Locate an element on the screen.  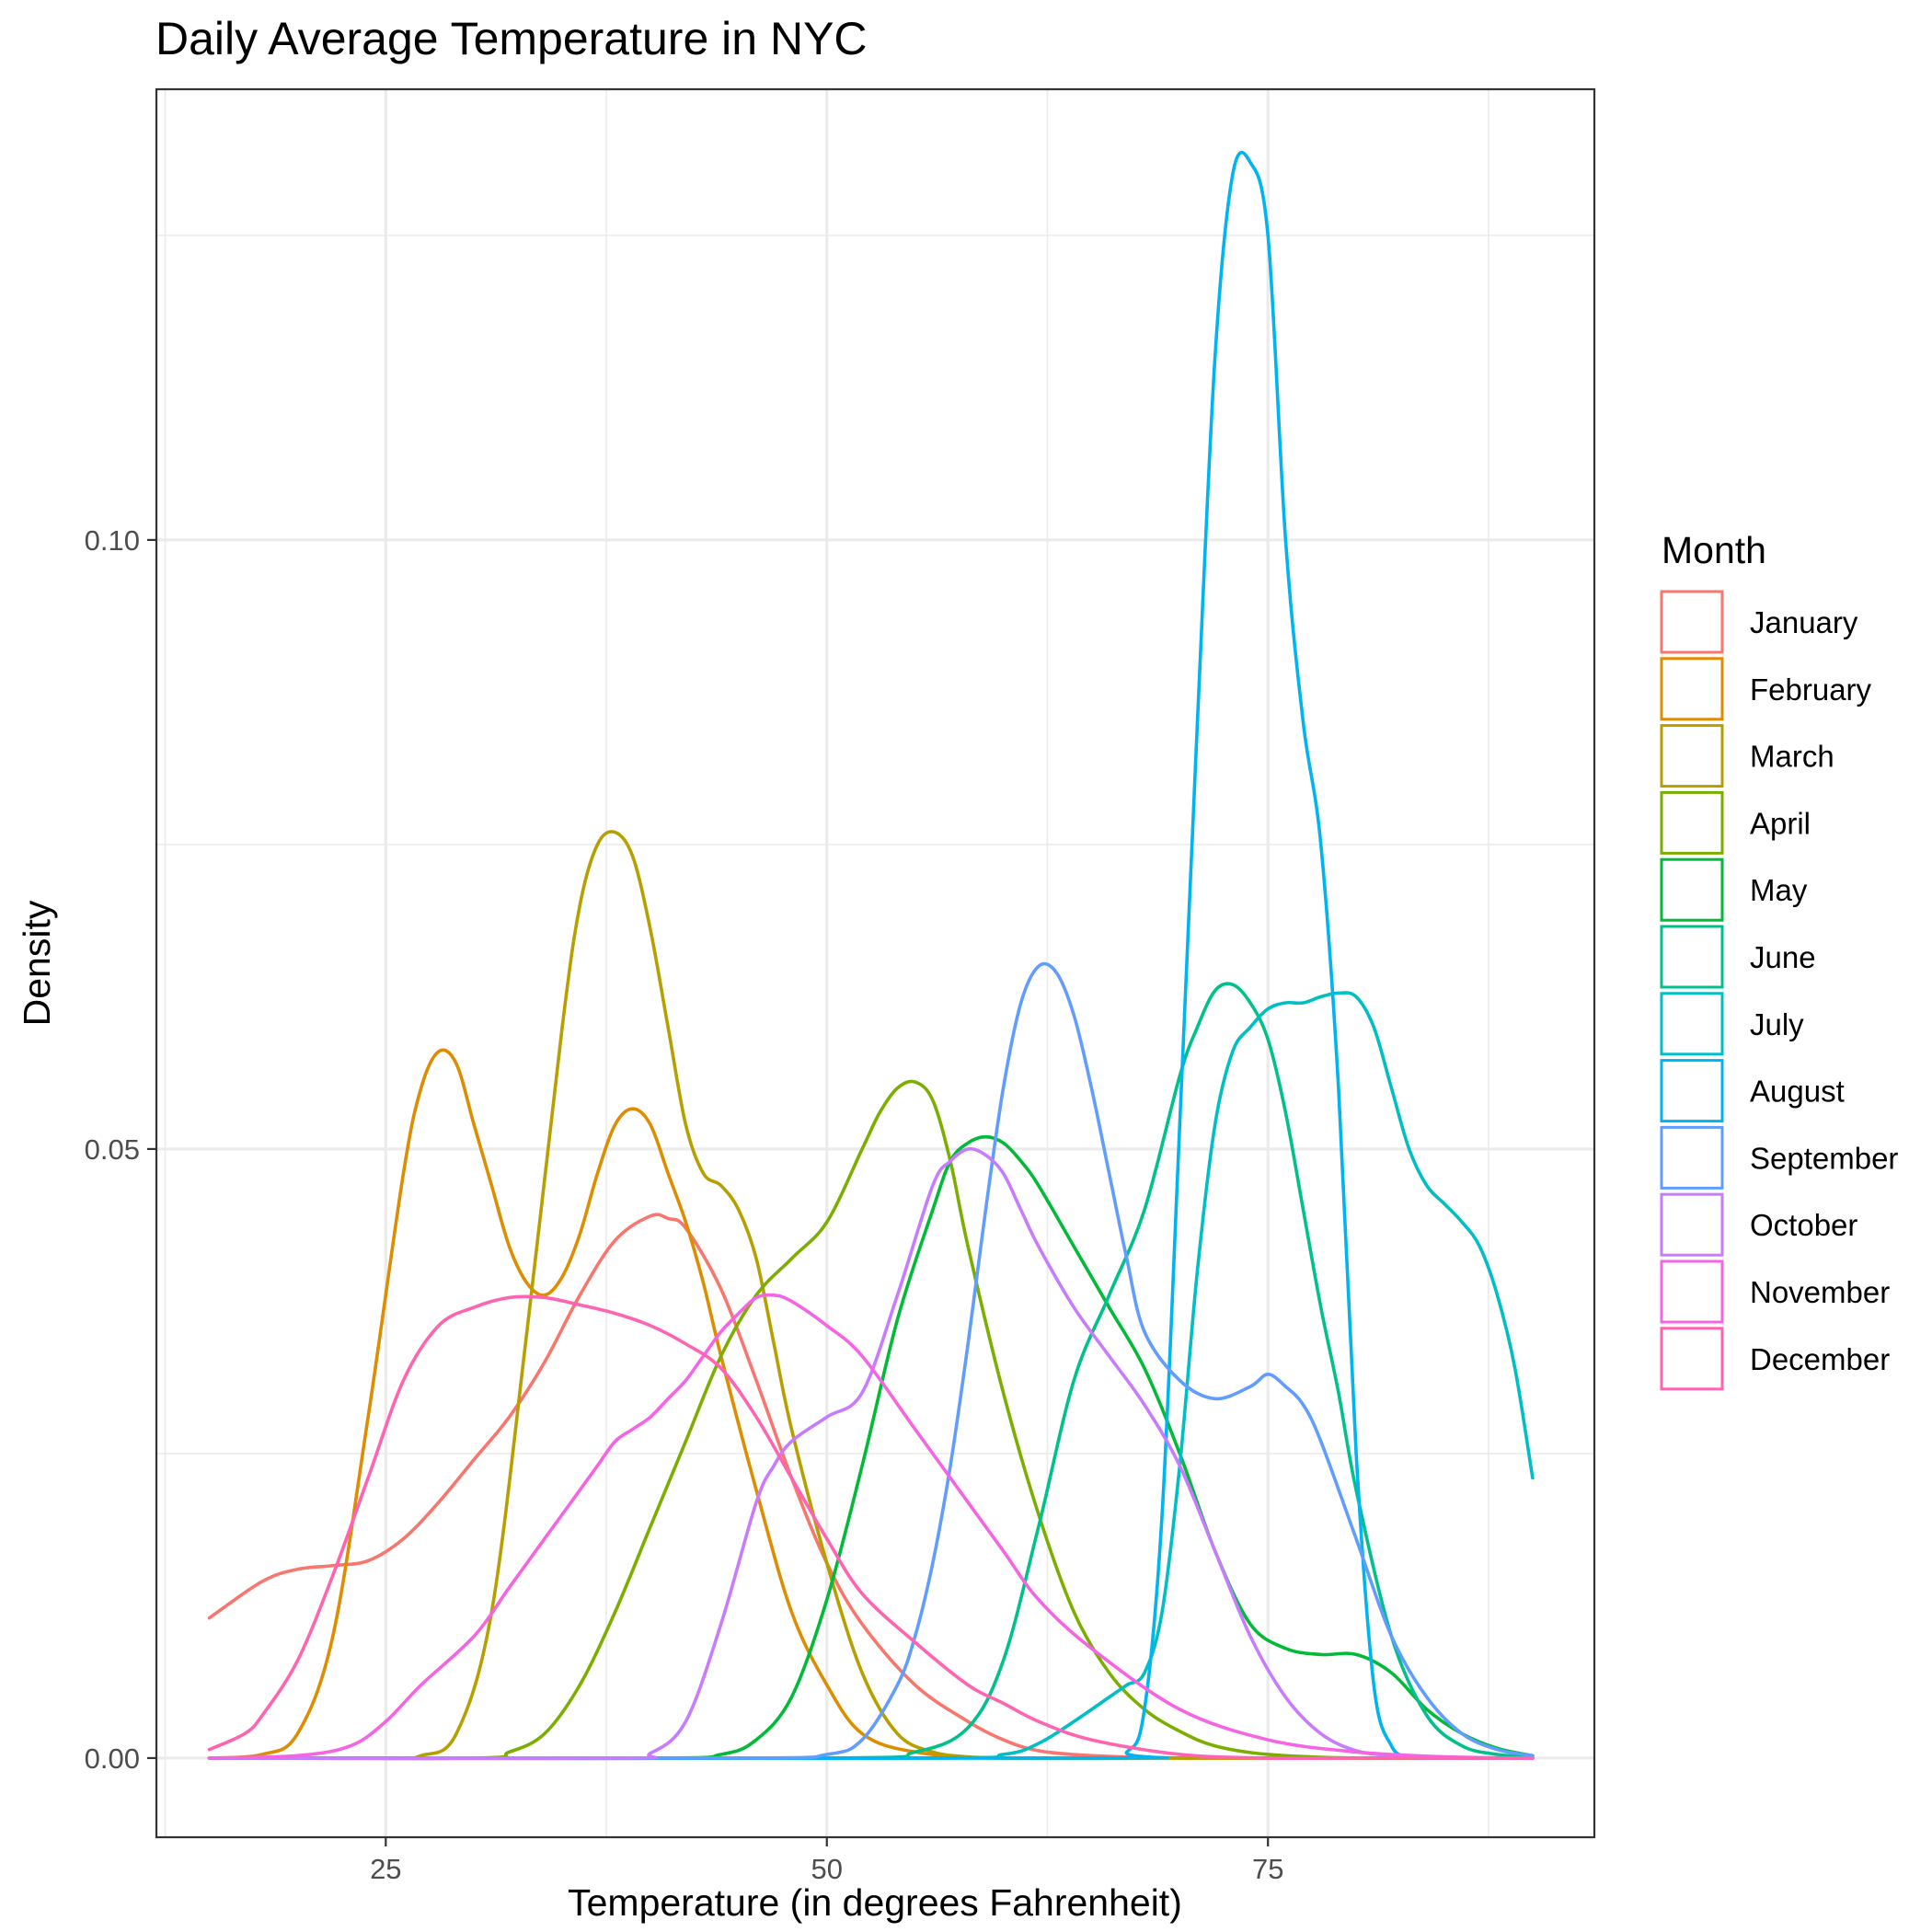
legend-label: August is located at coordinates (1797, 1092).